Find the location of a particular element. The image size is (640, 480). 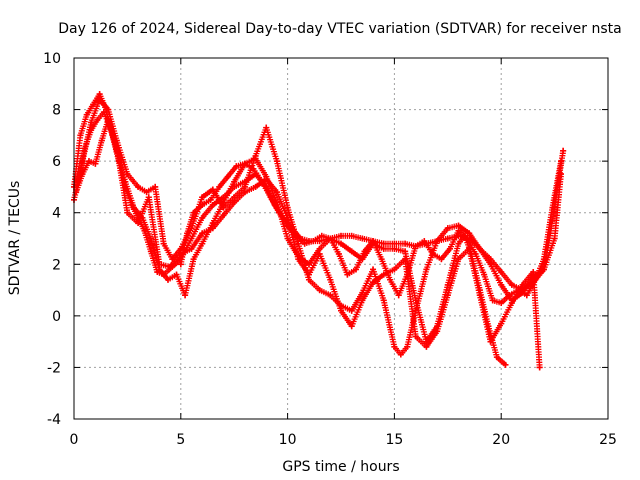

y-tick-label: -2 is located at coordinates (54, 368).